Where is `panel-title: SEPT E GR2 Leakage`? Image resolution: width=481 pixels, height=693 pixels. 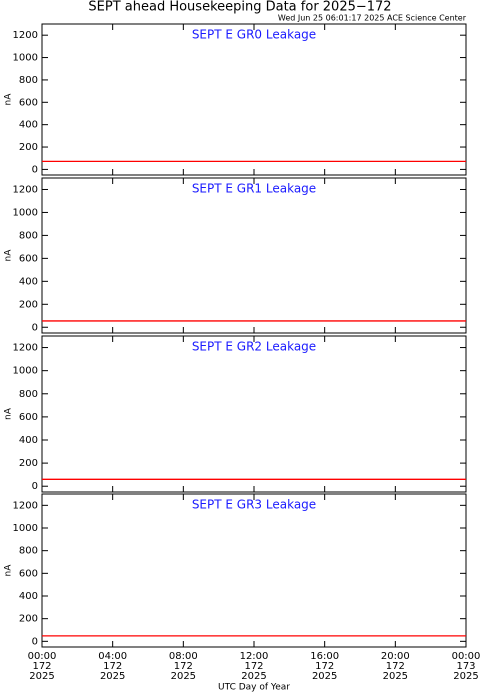 panel-title: SEPT E GR2 Leakage is located at coordinates (254, 347).